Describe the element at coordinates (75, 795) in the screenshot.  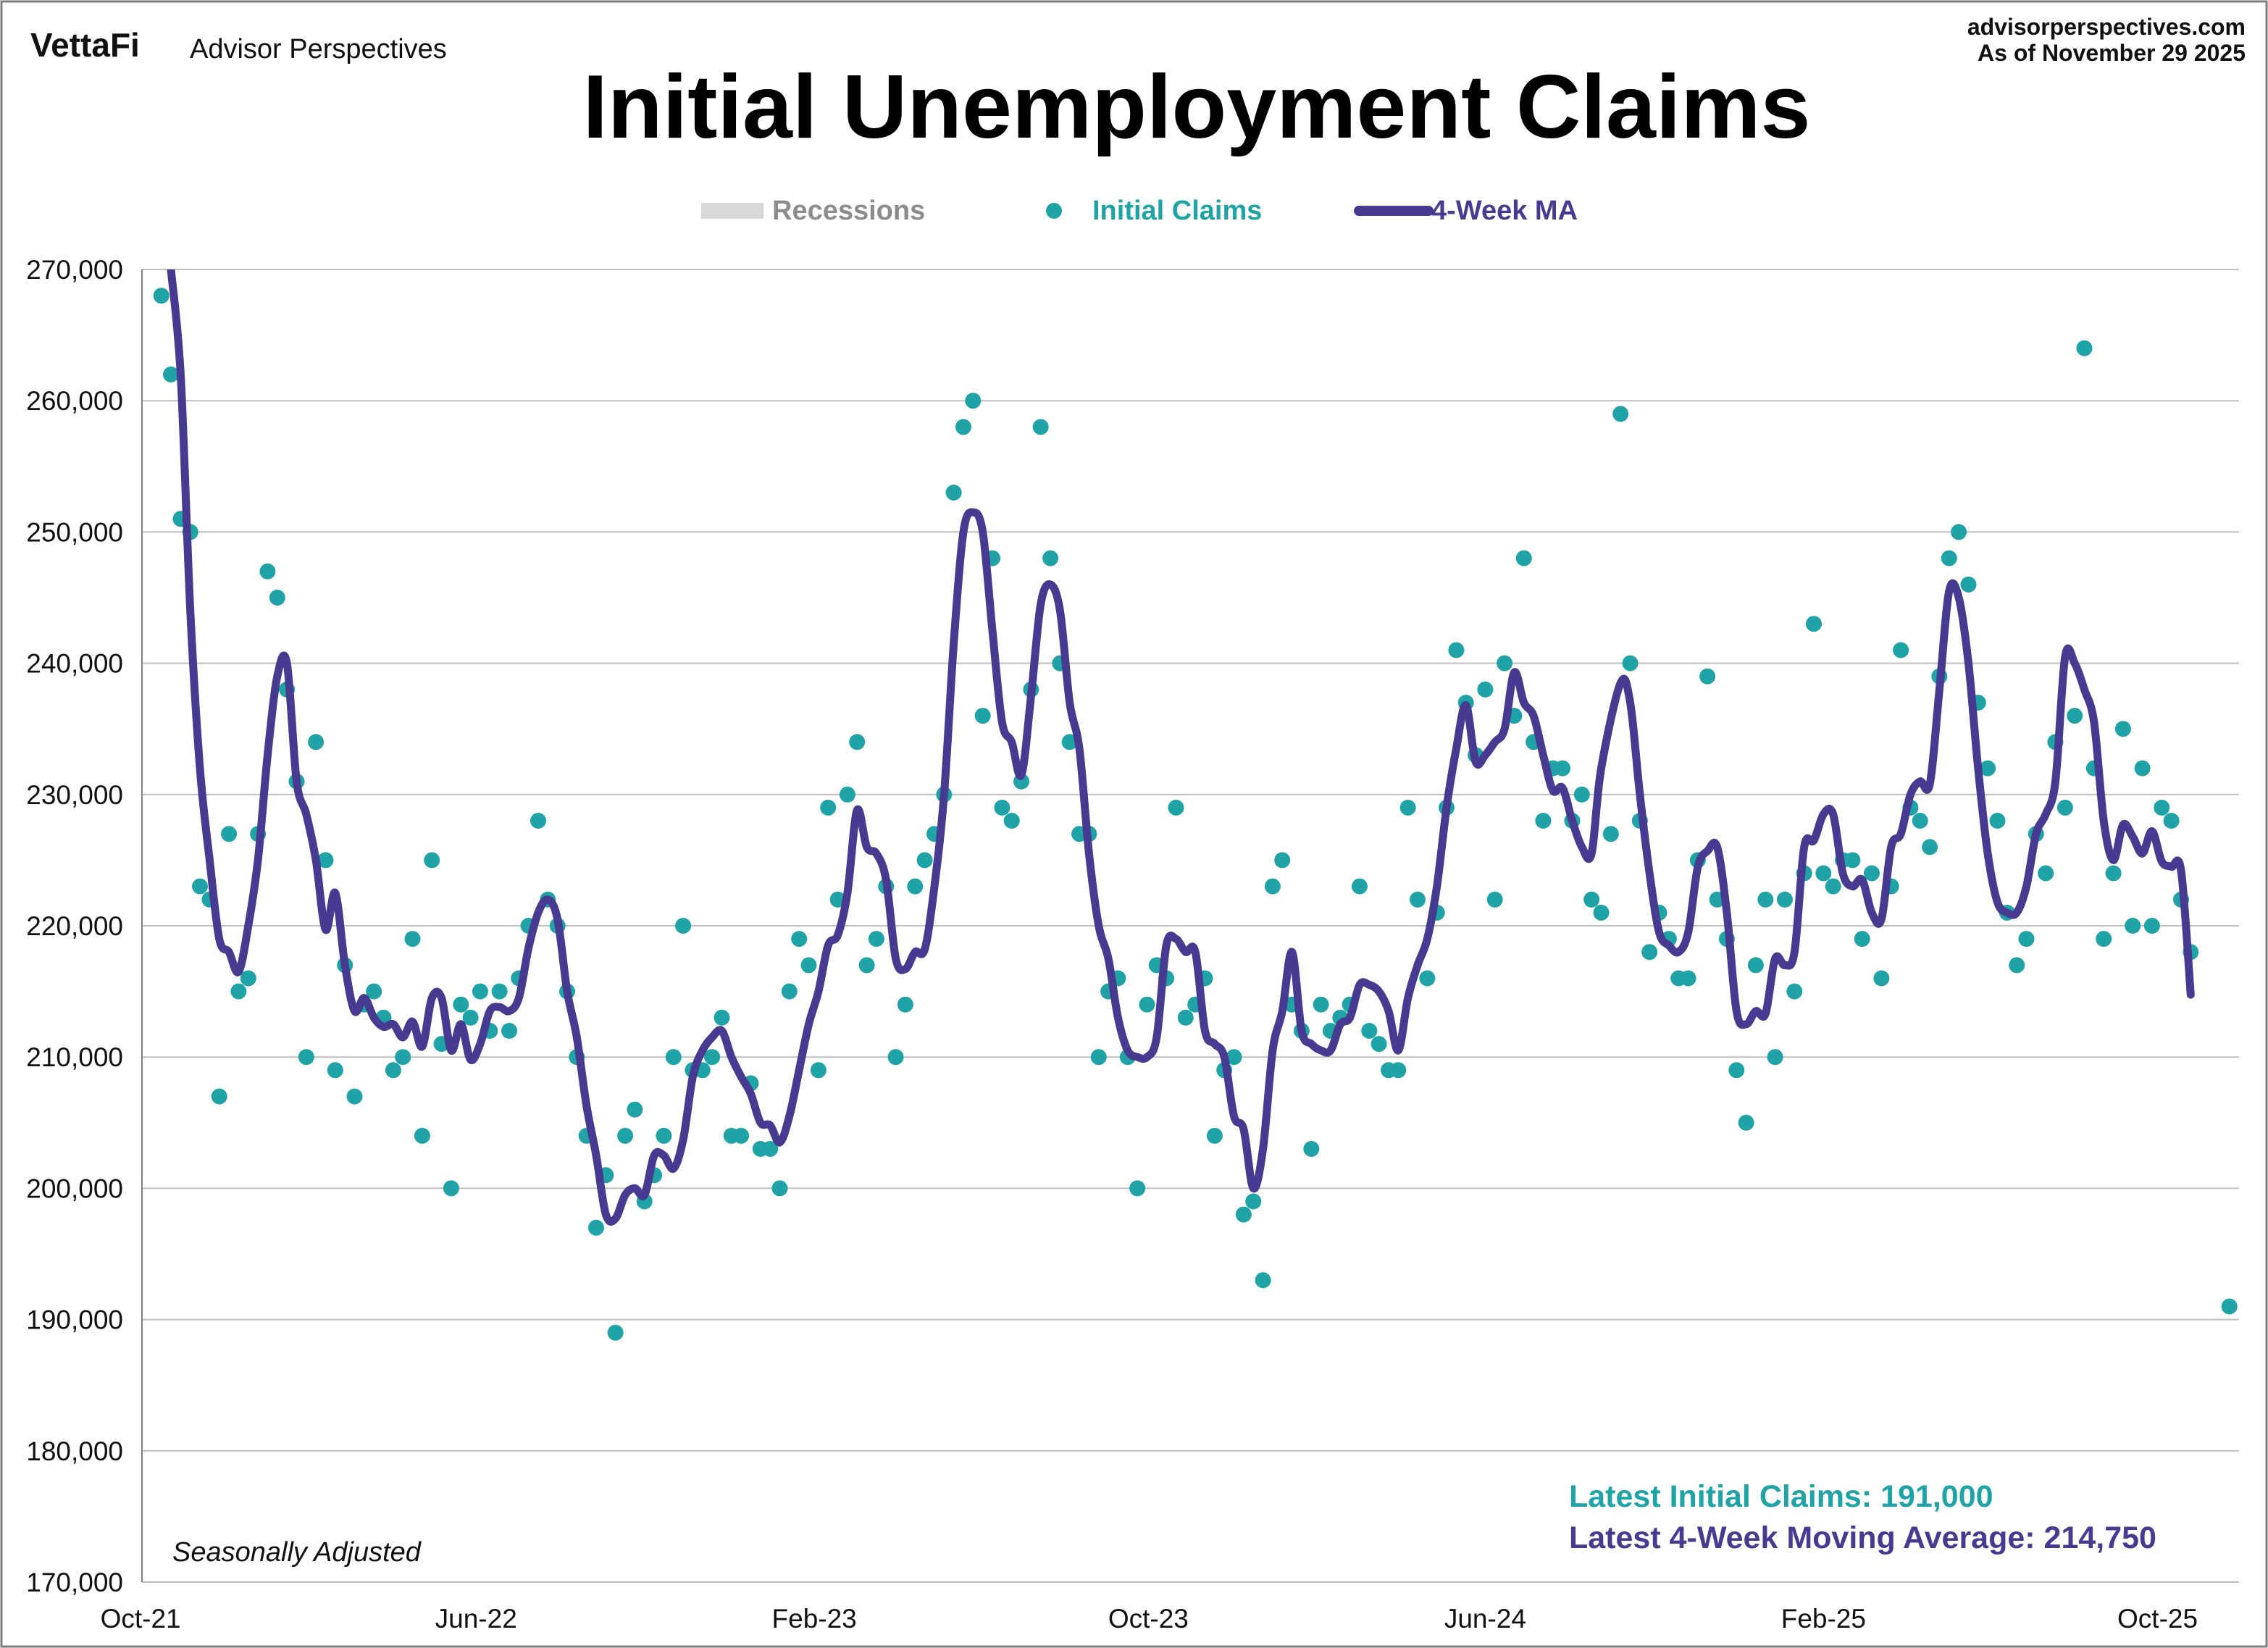
I see `y-tick-label: 230,000` at that location.